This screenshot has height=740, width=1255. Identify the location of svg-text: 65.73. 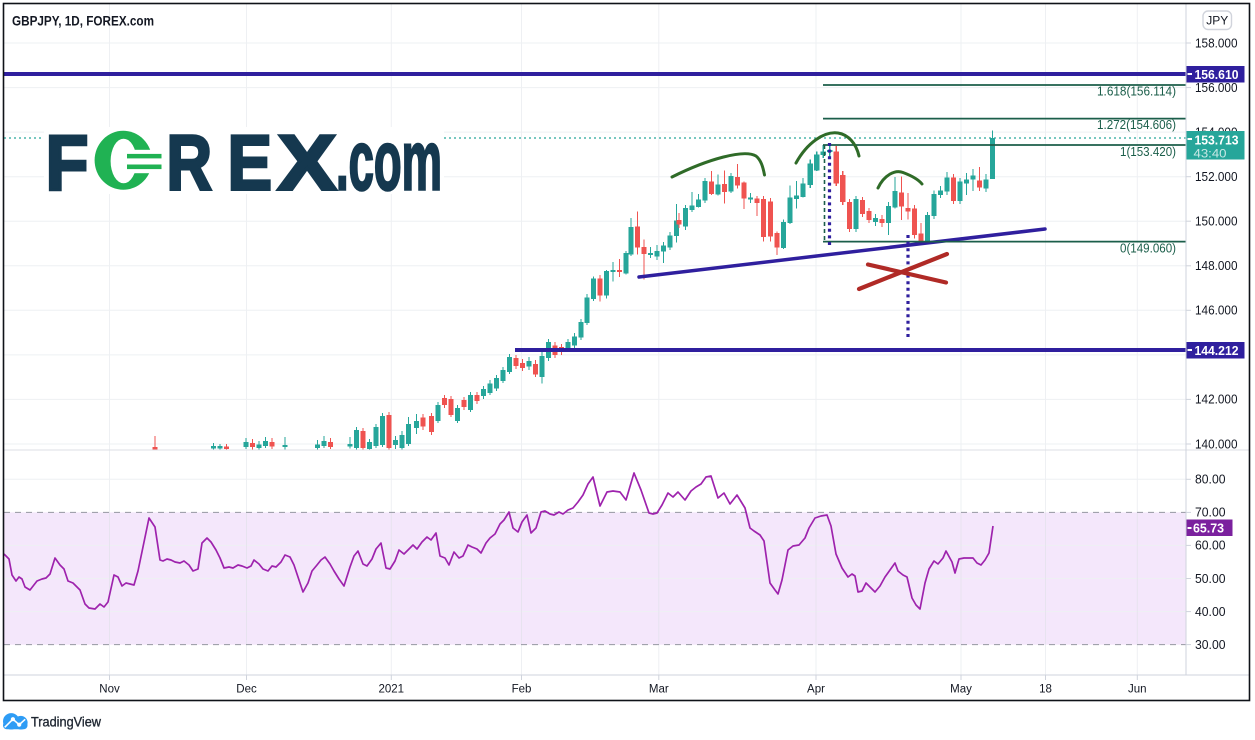
(1208, 528).